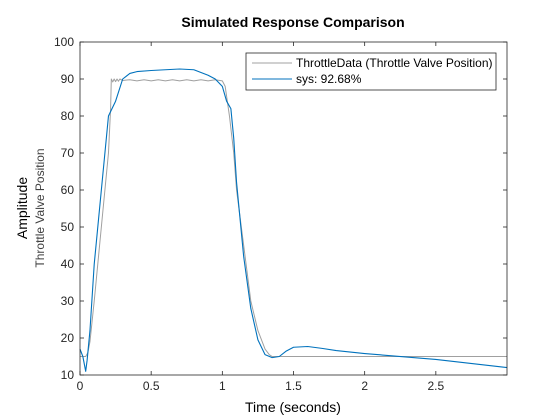 This screenshot has height=420, width=560. Describe the element at coordinates (68, 153) in the screenshot. I see `y-tick-label: 70` at that location.